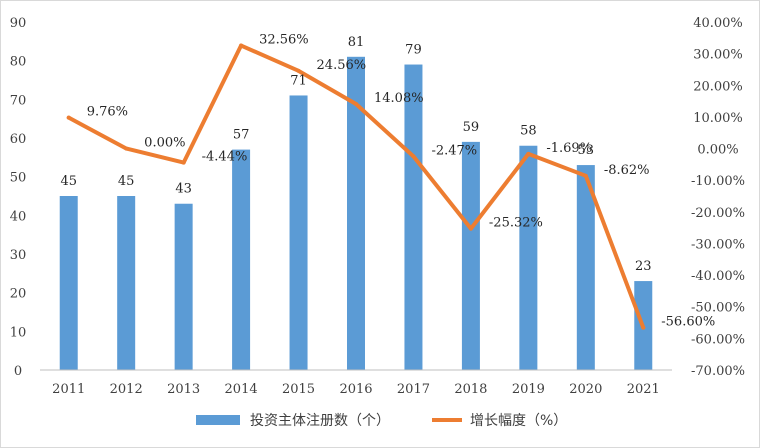 This screenshot has width=760, height=448. Describe the element at coordinates (718, 118) in the screenshot. I see `right-tick-label: 10.00%` at that location.